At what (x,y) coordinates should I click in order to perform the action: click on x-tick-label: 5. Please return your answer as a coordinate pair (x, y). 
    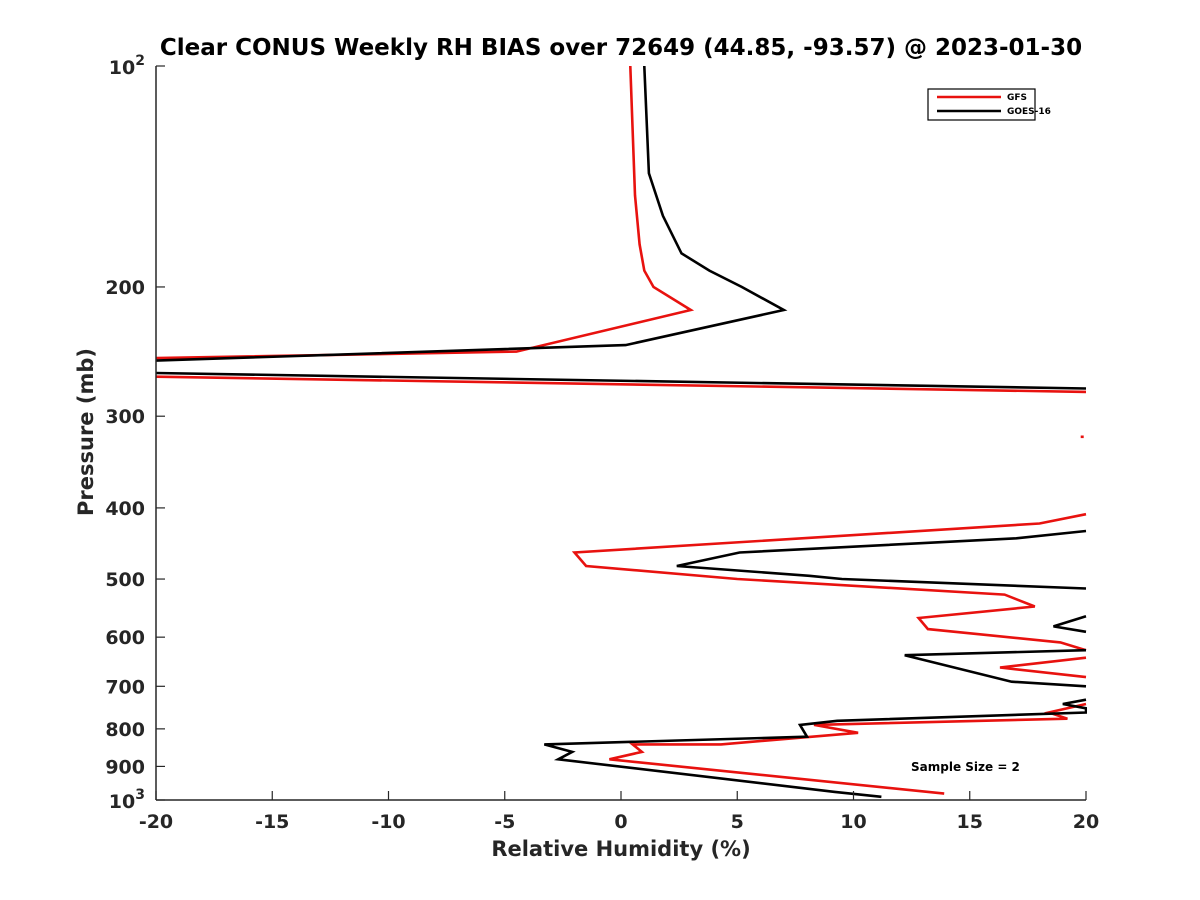
    Looking at the image, I should click on (737, 822).